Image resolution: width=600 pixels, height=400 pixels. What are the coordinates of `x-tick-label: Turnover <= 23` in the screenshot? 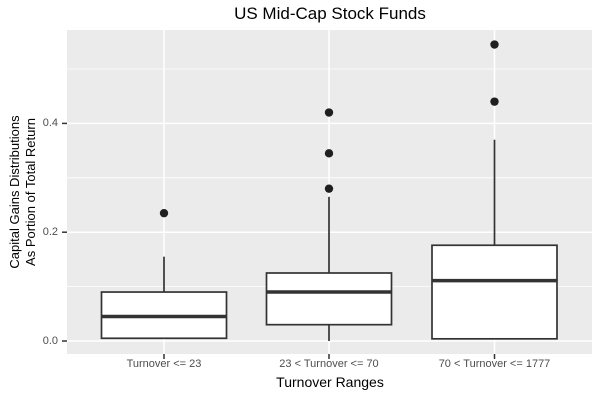 It's located at (164, 364).